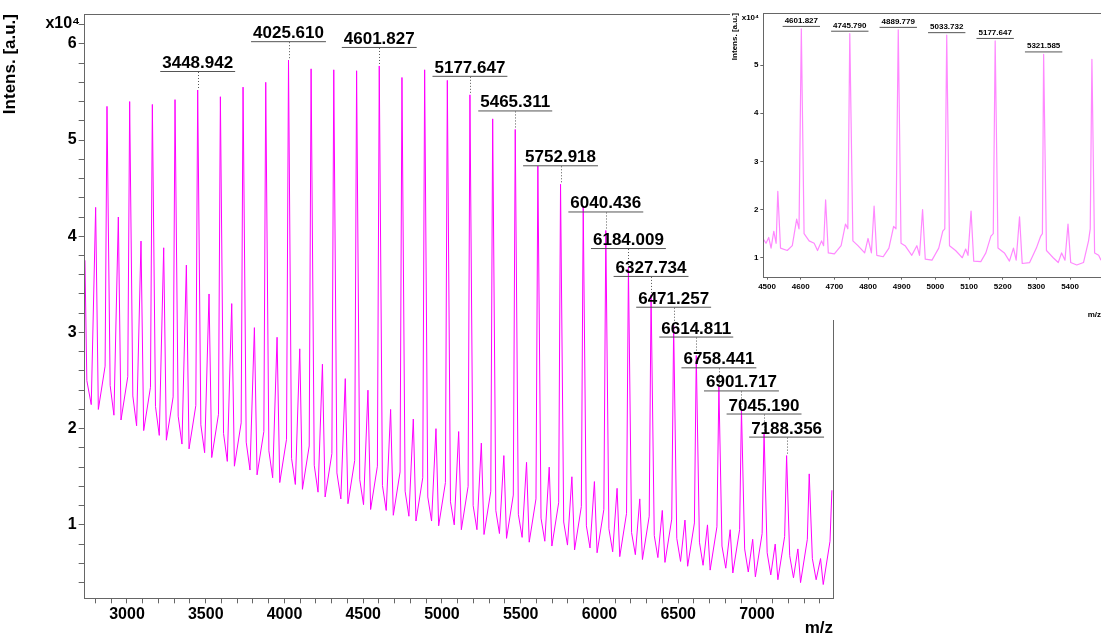 The width and height of the screenshot is (1101, 639). I want to click on x-tick-label: 5300, so click(1036, 286).